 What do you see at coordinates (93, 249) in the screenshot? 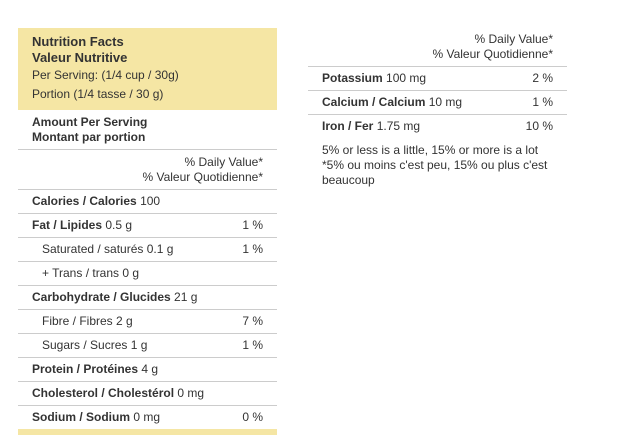
I see `nutrient-name: Saturated / saturés` at bounding box center [93, 249].